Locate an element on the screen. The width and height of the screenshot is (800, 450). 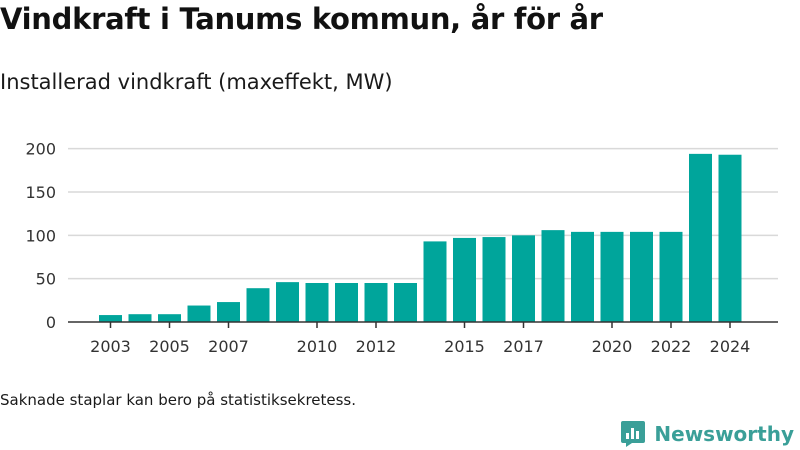
x-tick-label: 2005 is located at coordinates (169, 346).